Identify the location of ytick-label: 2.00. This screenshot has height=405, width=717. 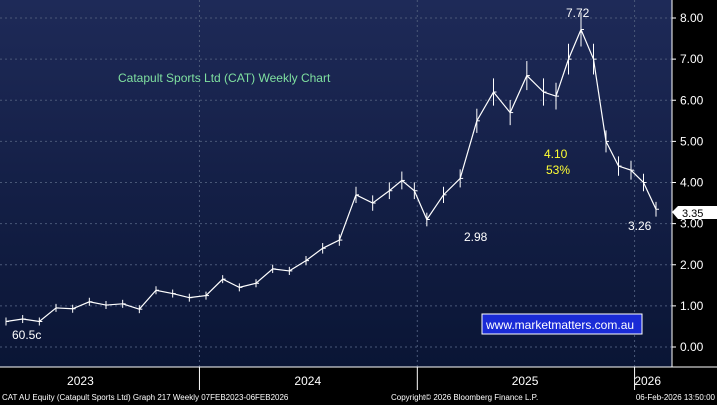
(692, 265).